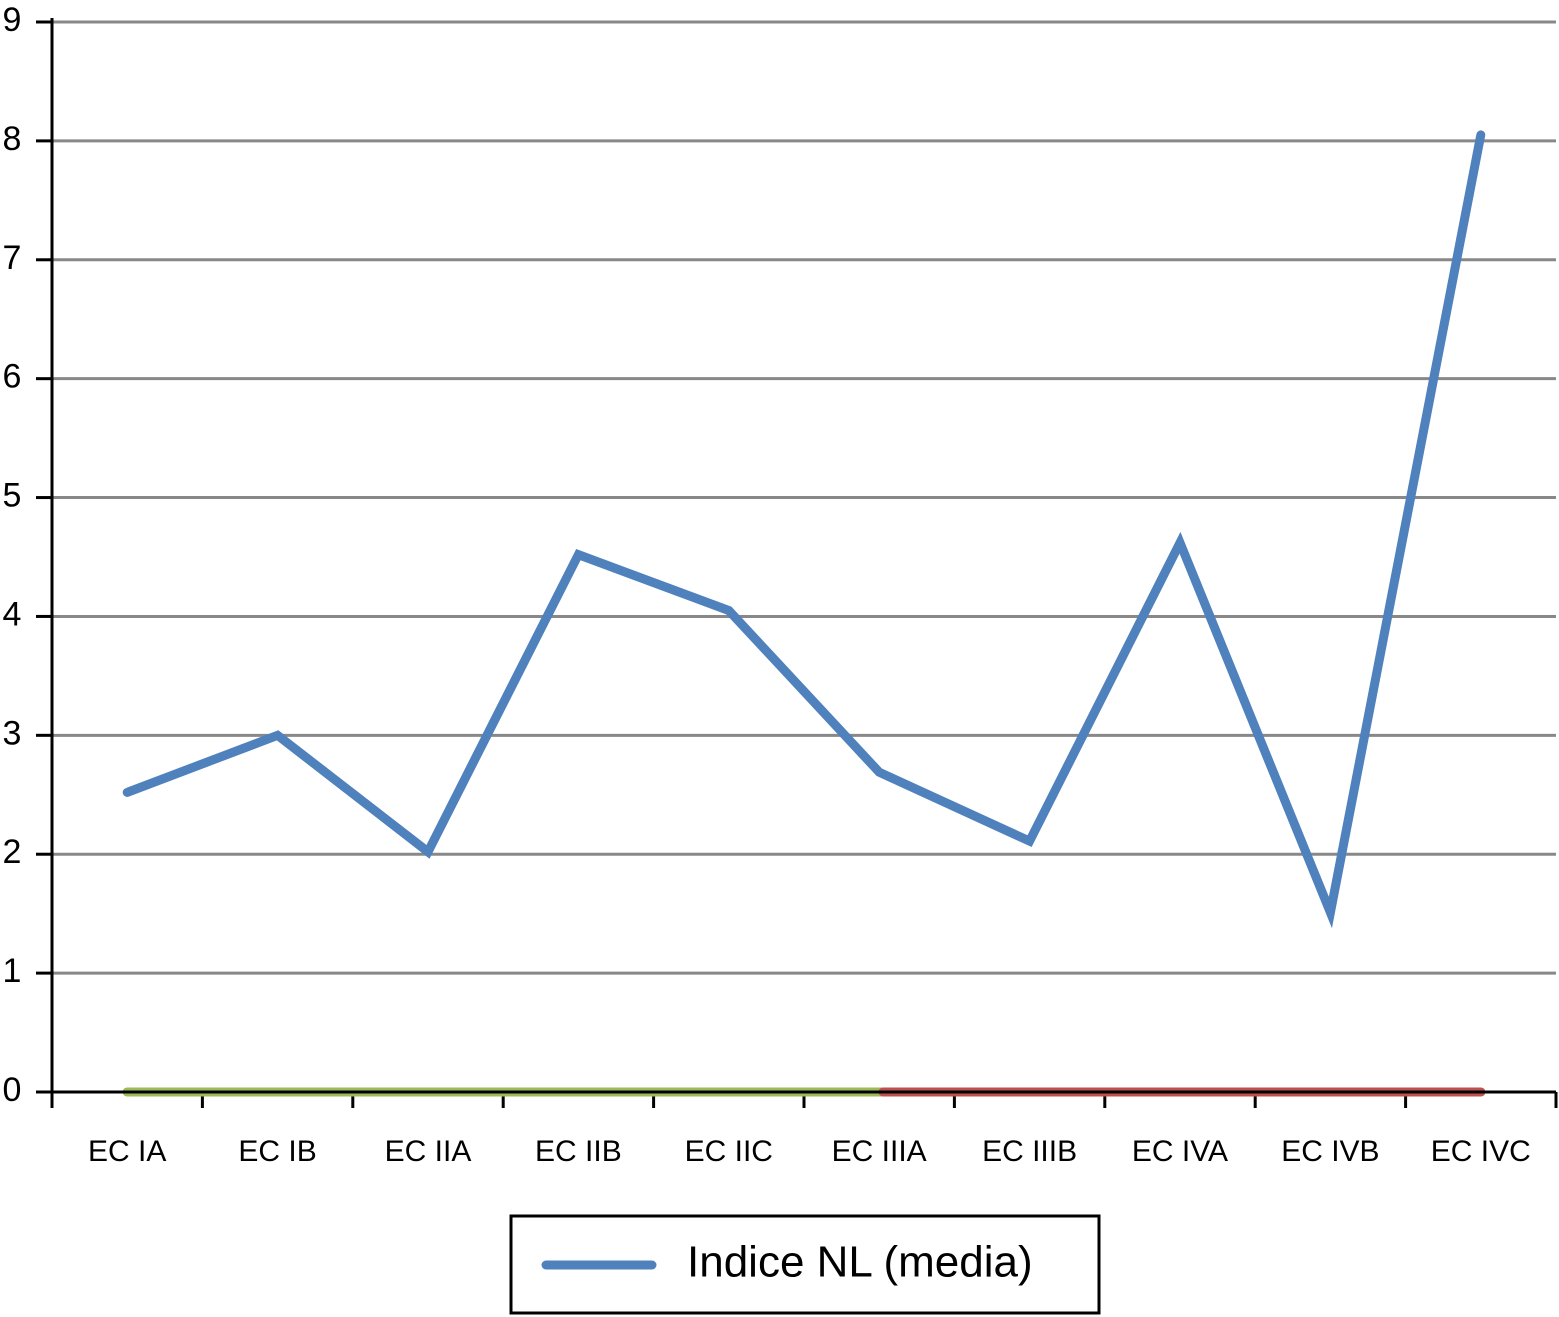  Describe the element at coordinates (428, 1151) in the screenshot. I see `x-tick-label: EC IIA` at that location.